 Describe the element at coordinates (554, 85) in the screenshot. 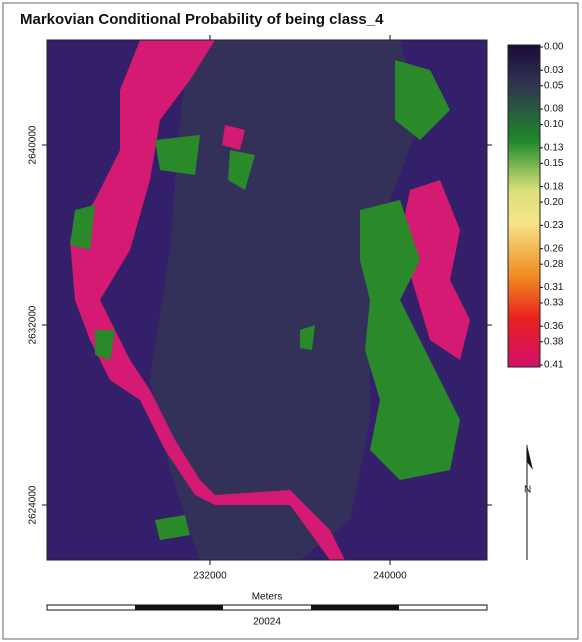

I see `colorbar-label: 0.05` at that location.